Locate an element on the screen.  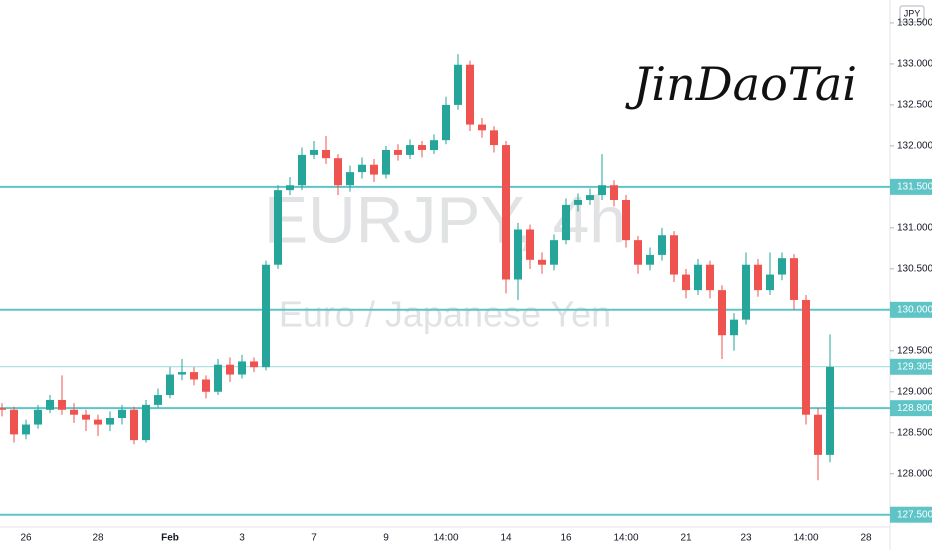
y-tick-label: 128.500 is located at coordinates (914, 432).